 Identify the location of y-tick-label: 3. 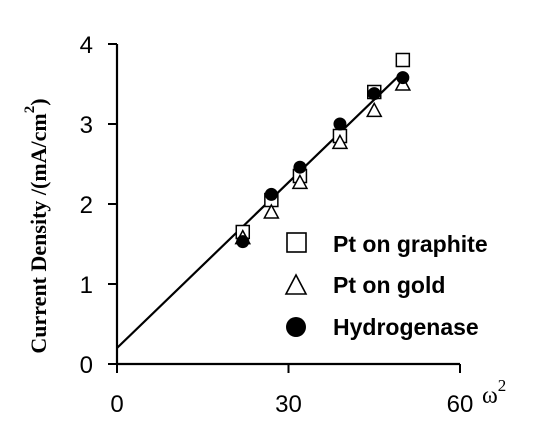
(86, 125).